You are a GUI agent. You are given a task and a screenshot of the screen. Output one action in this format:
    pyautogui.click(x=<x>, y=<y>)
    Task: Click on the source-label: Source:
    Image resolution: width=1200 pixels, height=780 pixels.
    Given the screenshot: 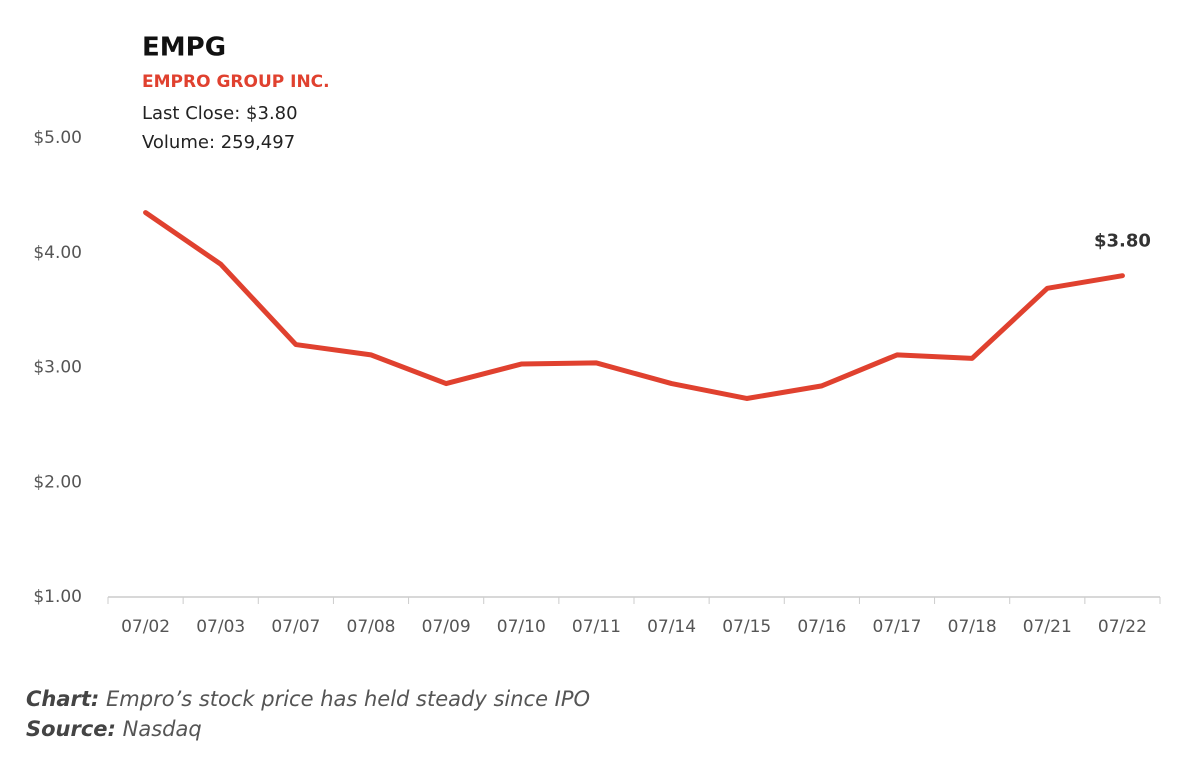 What is the action you would take?
    pyautogui.click(x=71, y=729)
    